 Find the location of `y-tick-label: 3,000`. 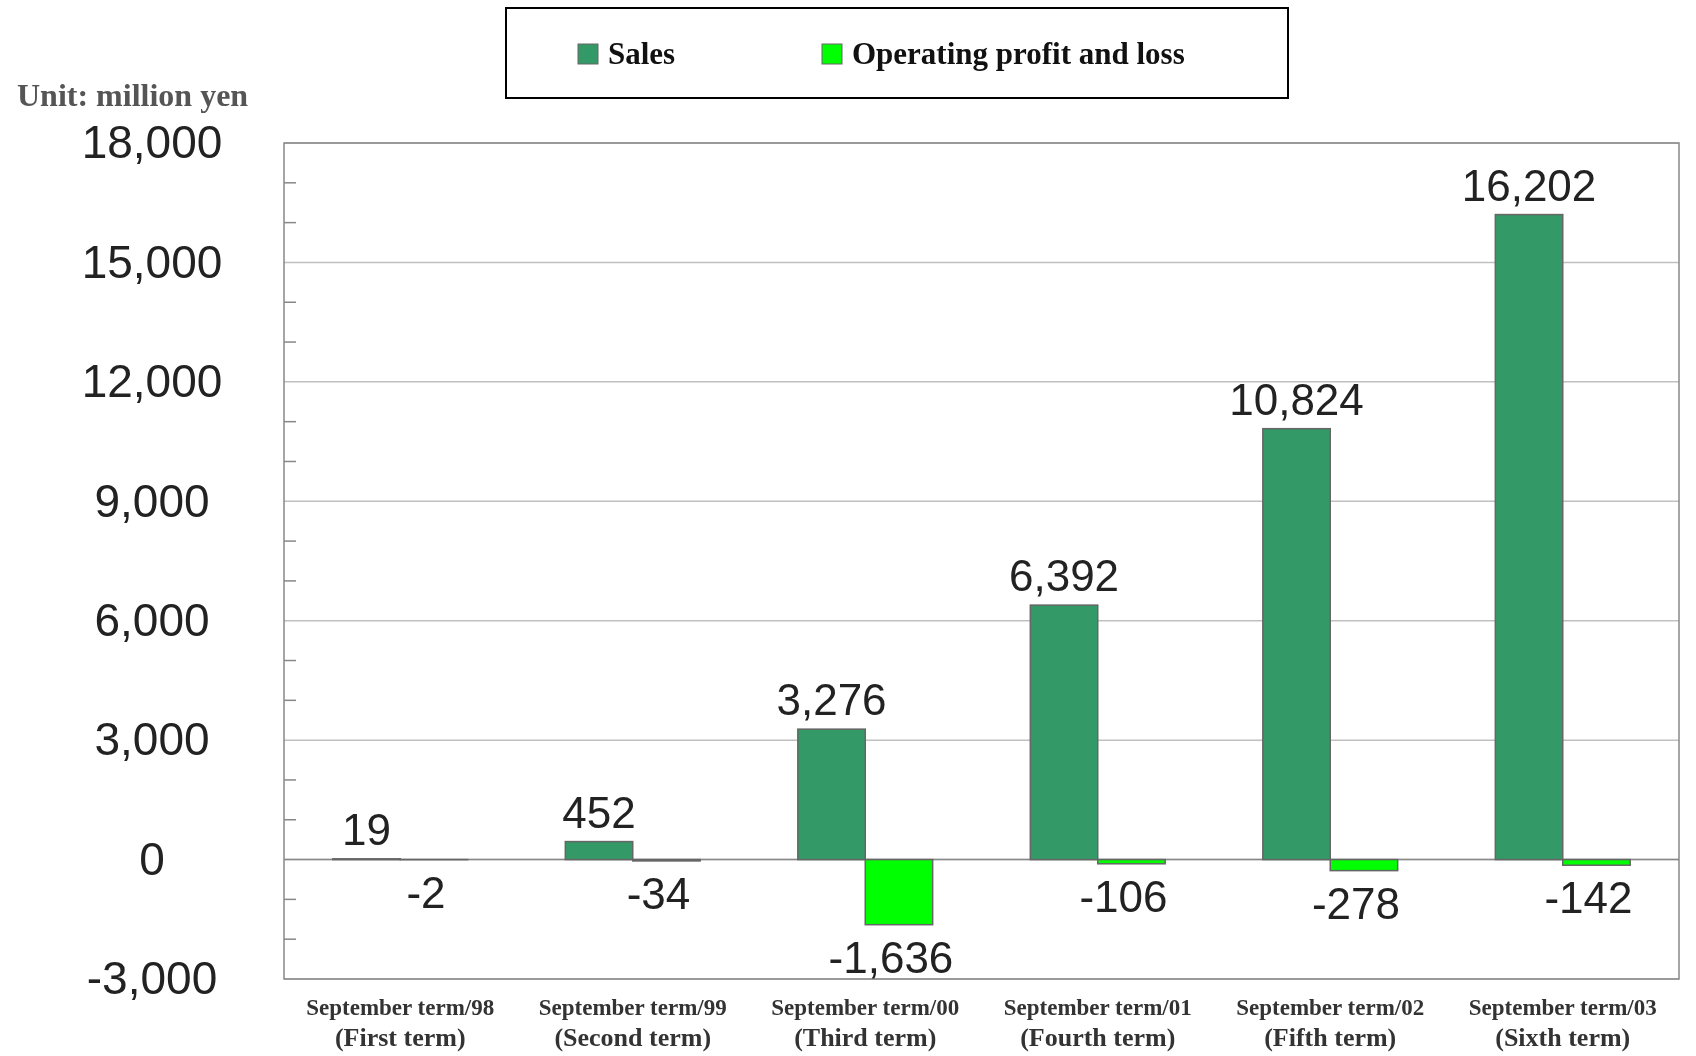

y-tick-label: 3,000 is located at coordinates (152, 739).